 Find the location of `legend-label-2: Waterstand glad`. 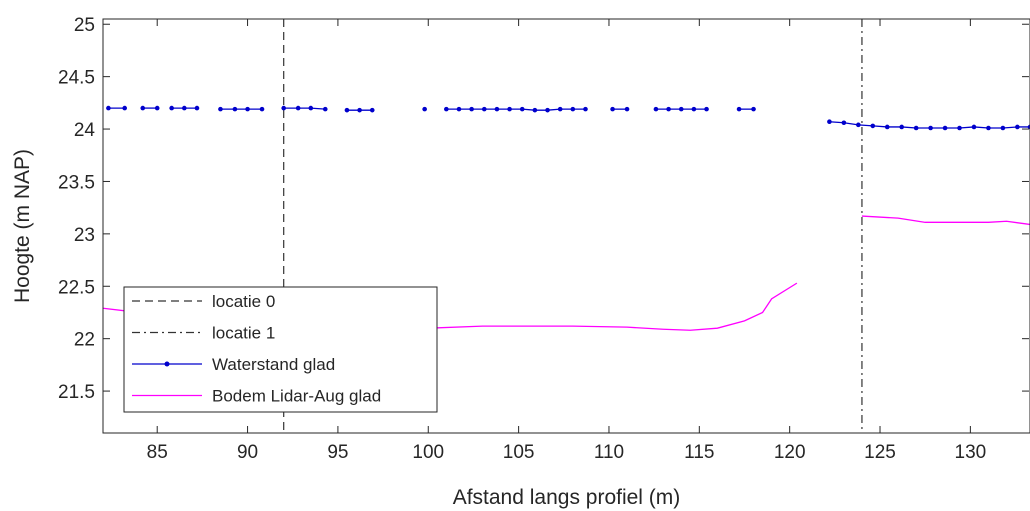

legend-label-2: Waterstand glad is located at coordinates (273, 364).